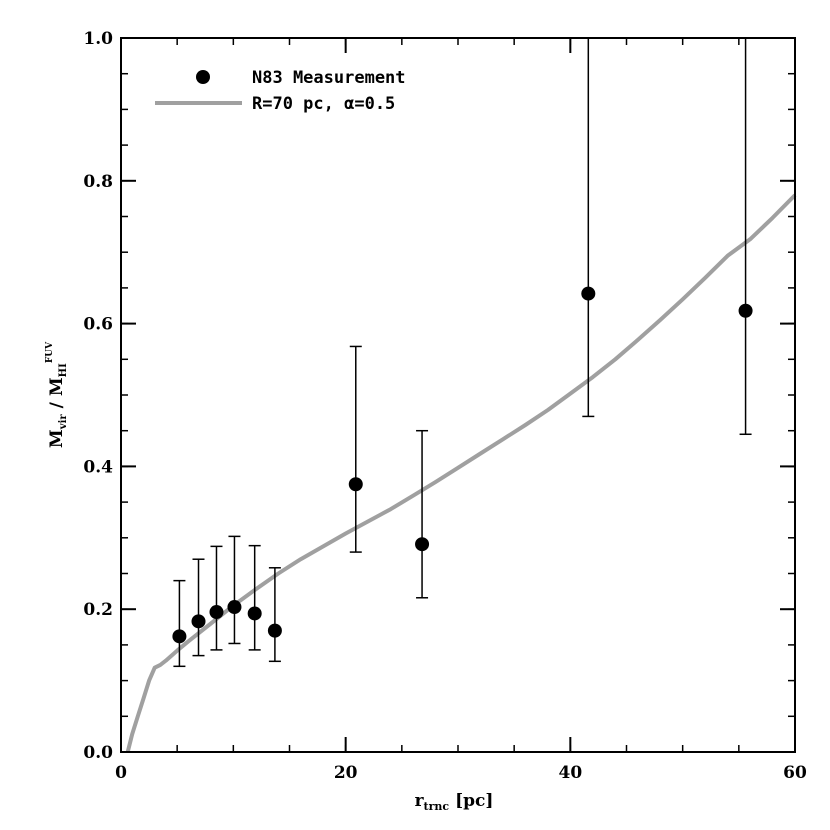 The image size is (830, 830). What do you see at coordinates (346, 773) in the screenshot?
I see `x-tick-label: 20` at bounding box center [346, 773].